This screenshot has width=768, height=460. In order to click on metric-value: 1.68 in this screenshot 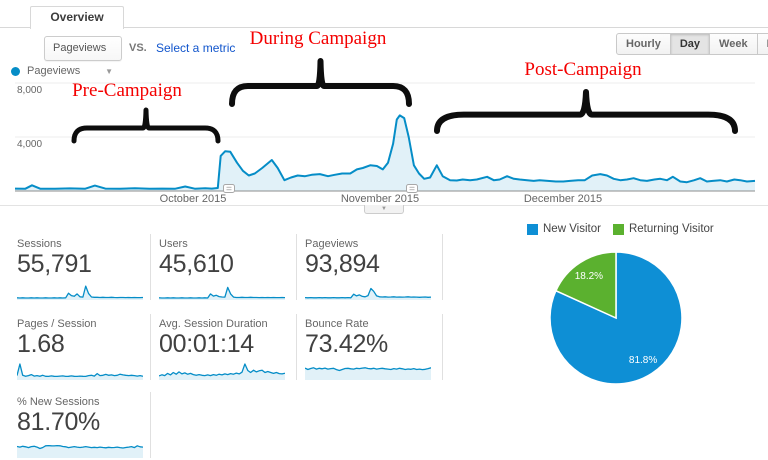, I will do `click(41, 344)`.